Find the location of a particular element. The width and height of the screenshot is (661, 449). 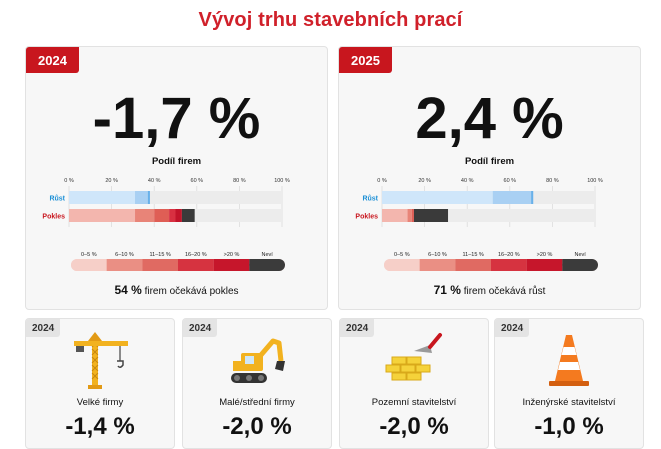

card-label: Inženýrské stavitelství is located at coordinates (569, 402).